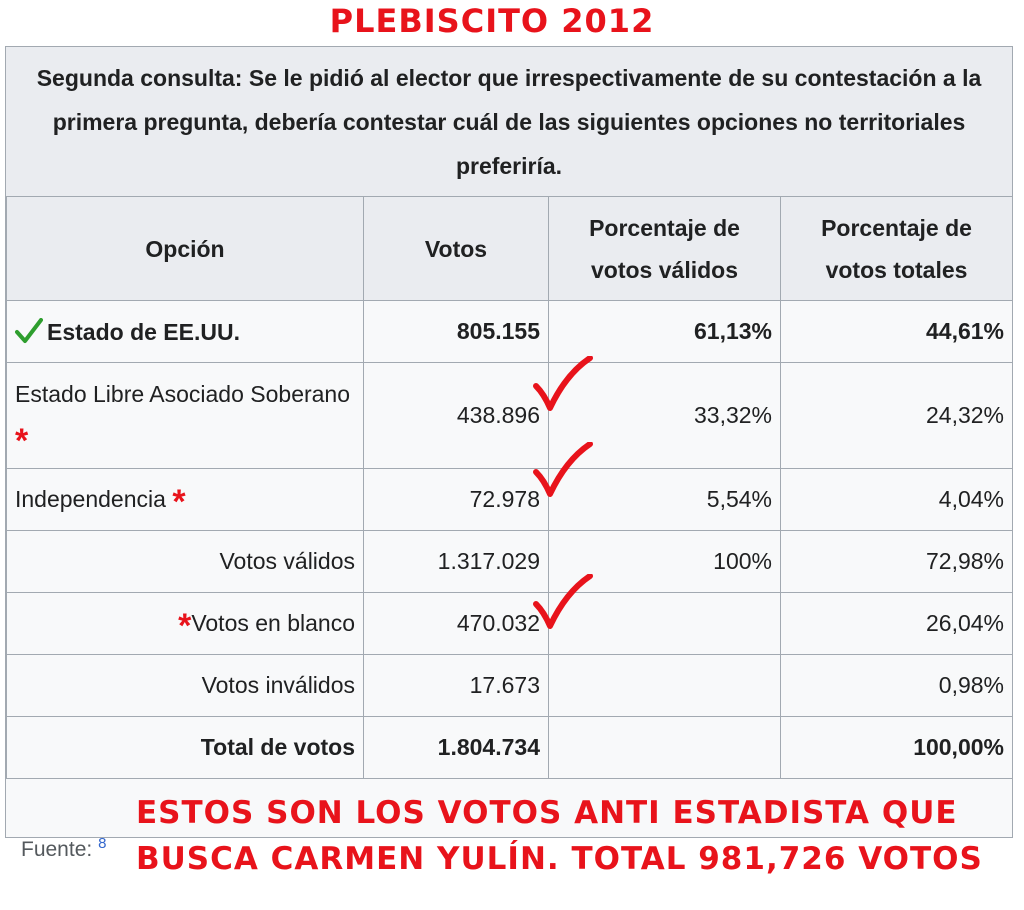 The width and height of the screenshot is (1024, 910). What do you see at coordinates (664, 415) in the screenshot?
I see `valid-pct-cell: 33,32%` at bounding box center [664, 415].